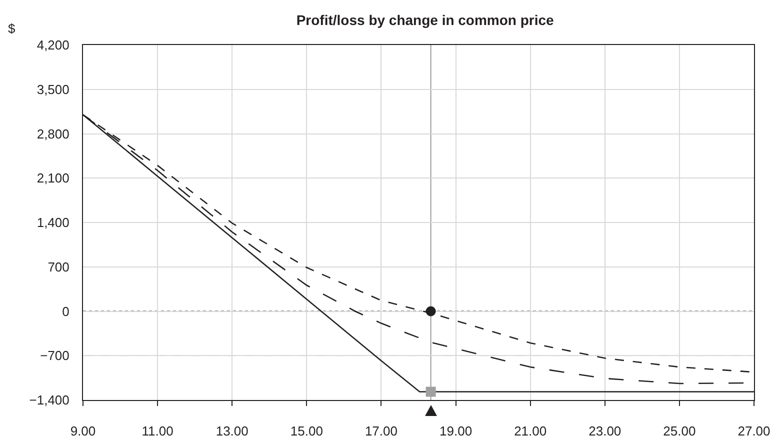  Describe the element at coordinates (83, 431) in the screenshot. I see `x-tick-label: 9.00` at that location.